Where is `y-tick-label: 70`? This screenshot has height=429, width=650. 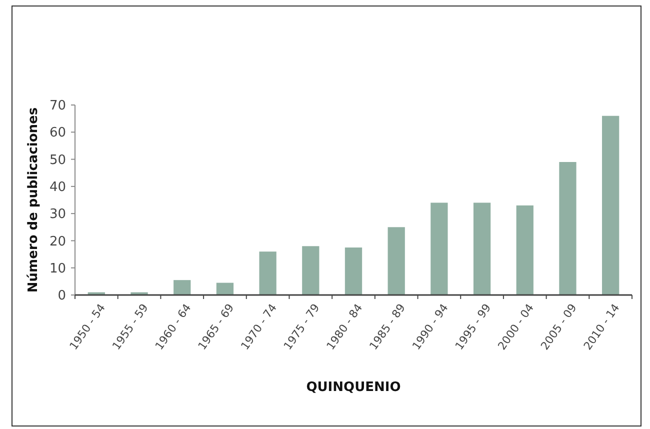
y-tick-label: 70 is located at coordinates (57, 106).